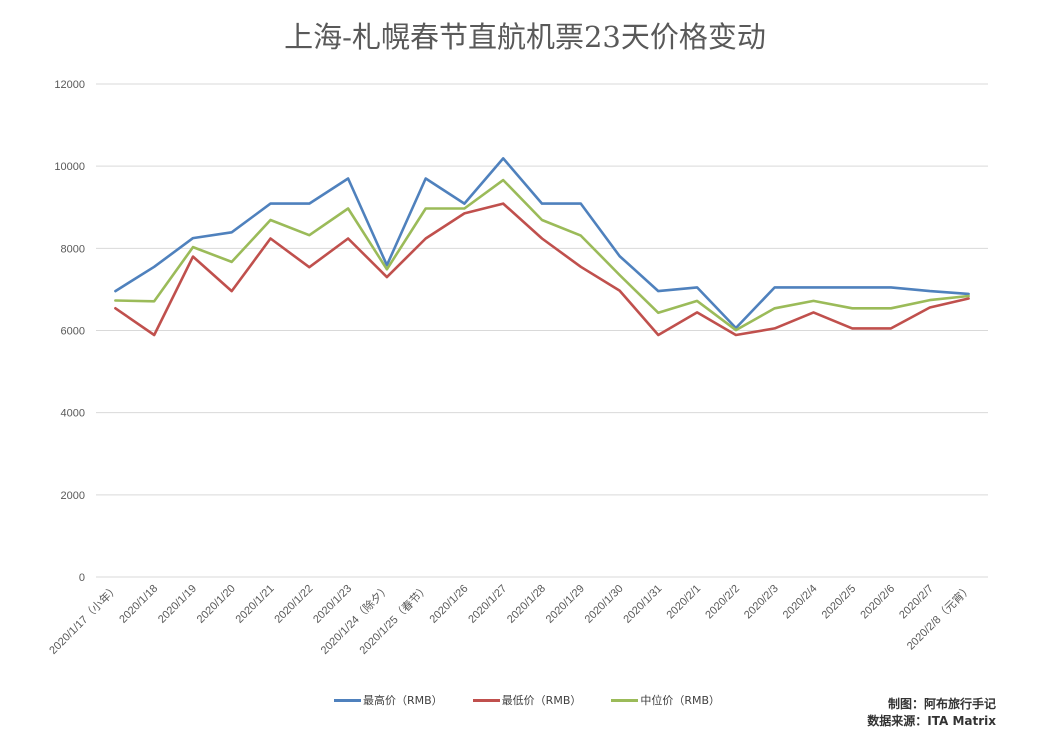 The image size is (1044, 735). What do you see at coordinates (355, 619) in the screenshot?
I see `x-tick-label: 2020/1/24（除夕）` at bounding box center [355, 619].